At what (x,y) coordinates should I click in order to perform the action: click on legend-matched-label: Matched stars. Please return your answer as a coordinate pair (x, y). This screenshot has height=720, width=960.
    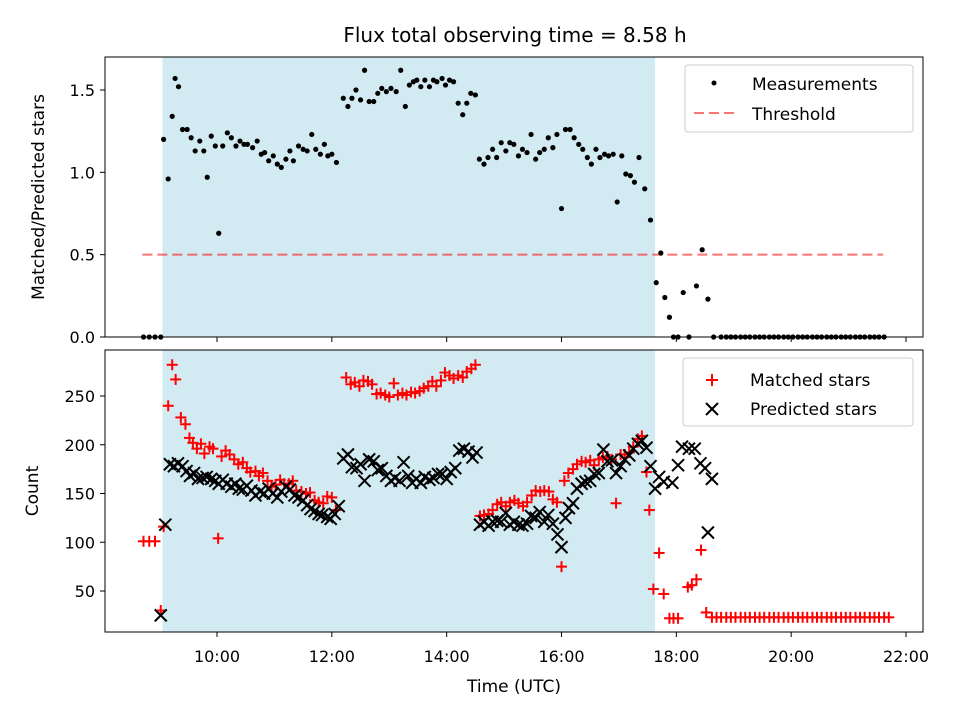
    Looking at the image, I should click on (810, 381).